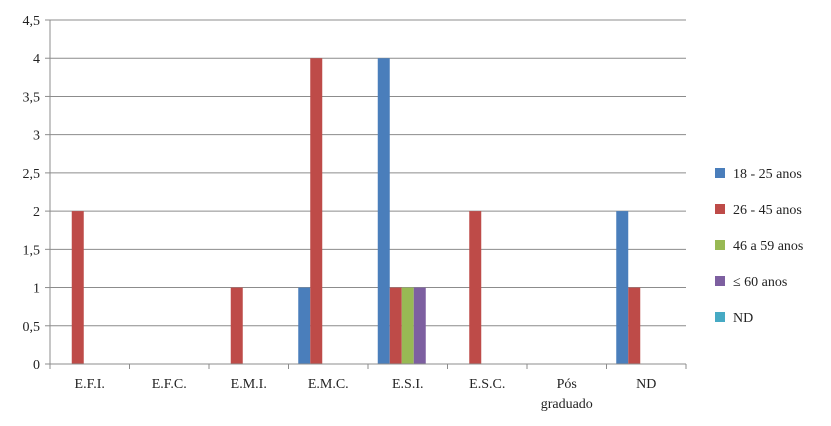 Image resolution: width=831 pixels, height=426 pixels. Describe the element at coordinates (767, 210) in the screenshot. I see `legend-label: 26 - 45 anos` at that location.